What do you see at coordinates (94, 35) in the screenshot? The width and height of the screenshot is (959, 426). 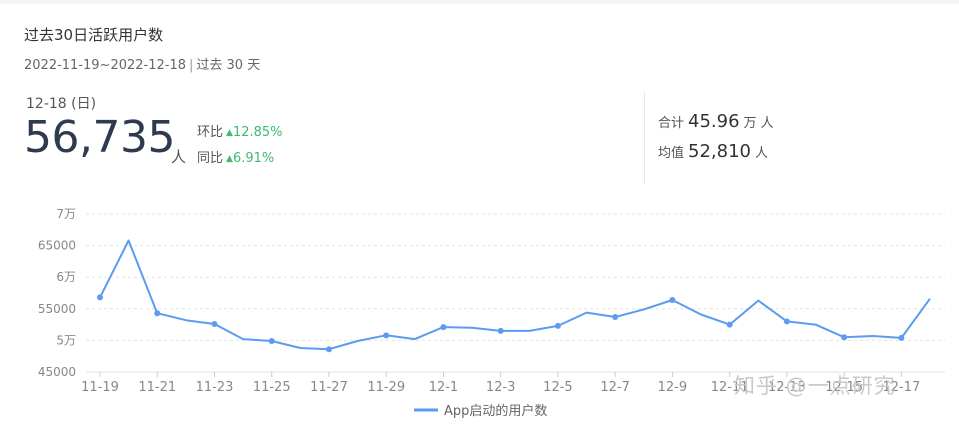 I see `card-title: 过去30日活跃用户数` at bounding box center [94, 35].